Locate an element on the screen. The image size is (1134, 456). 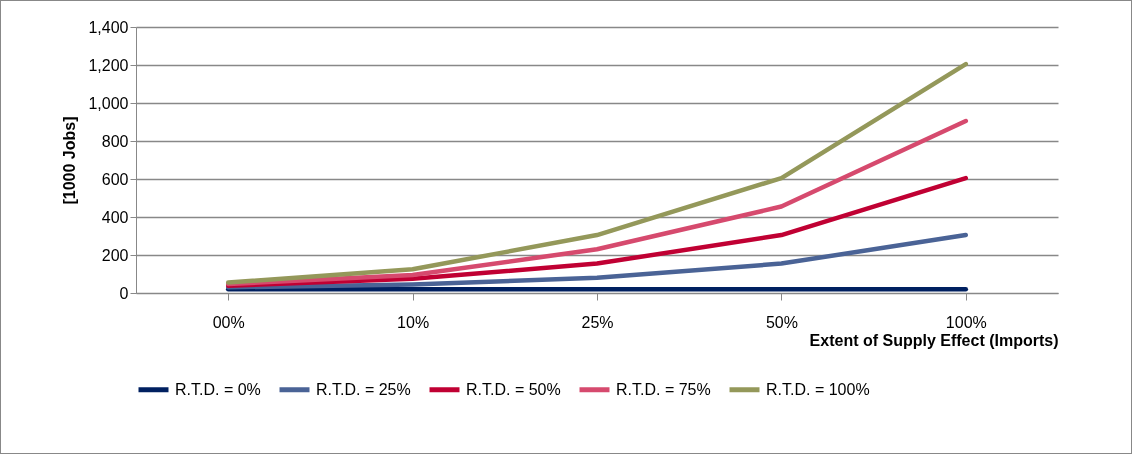
legend-label: R.T.D. = 100% is located at coordinates (818, 389).